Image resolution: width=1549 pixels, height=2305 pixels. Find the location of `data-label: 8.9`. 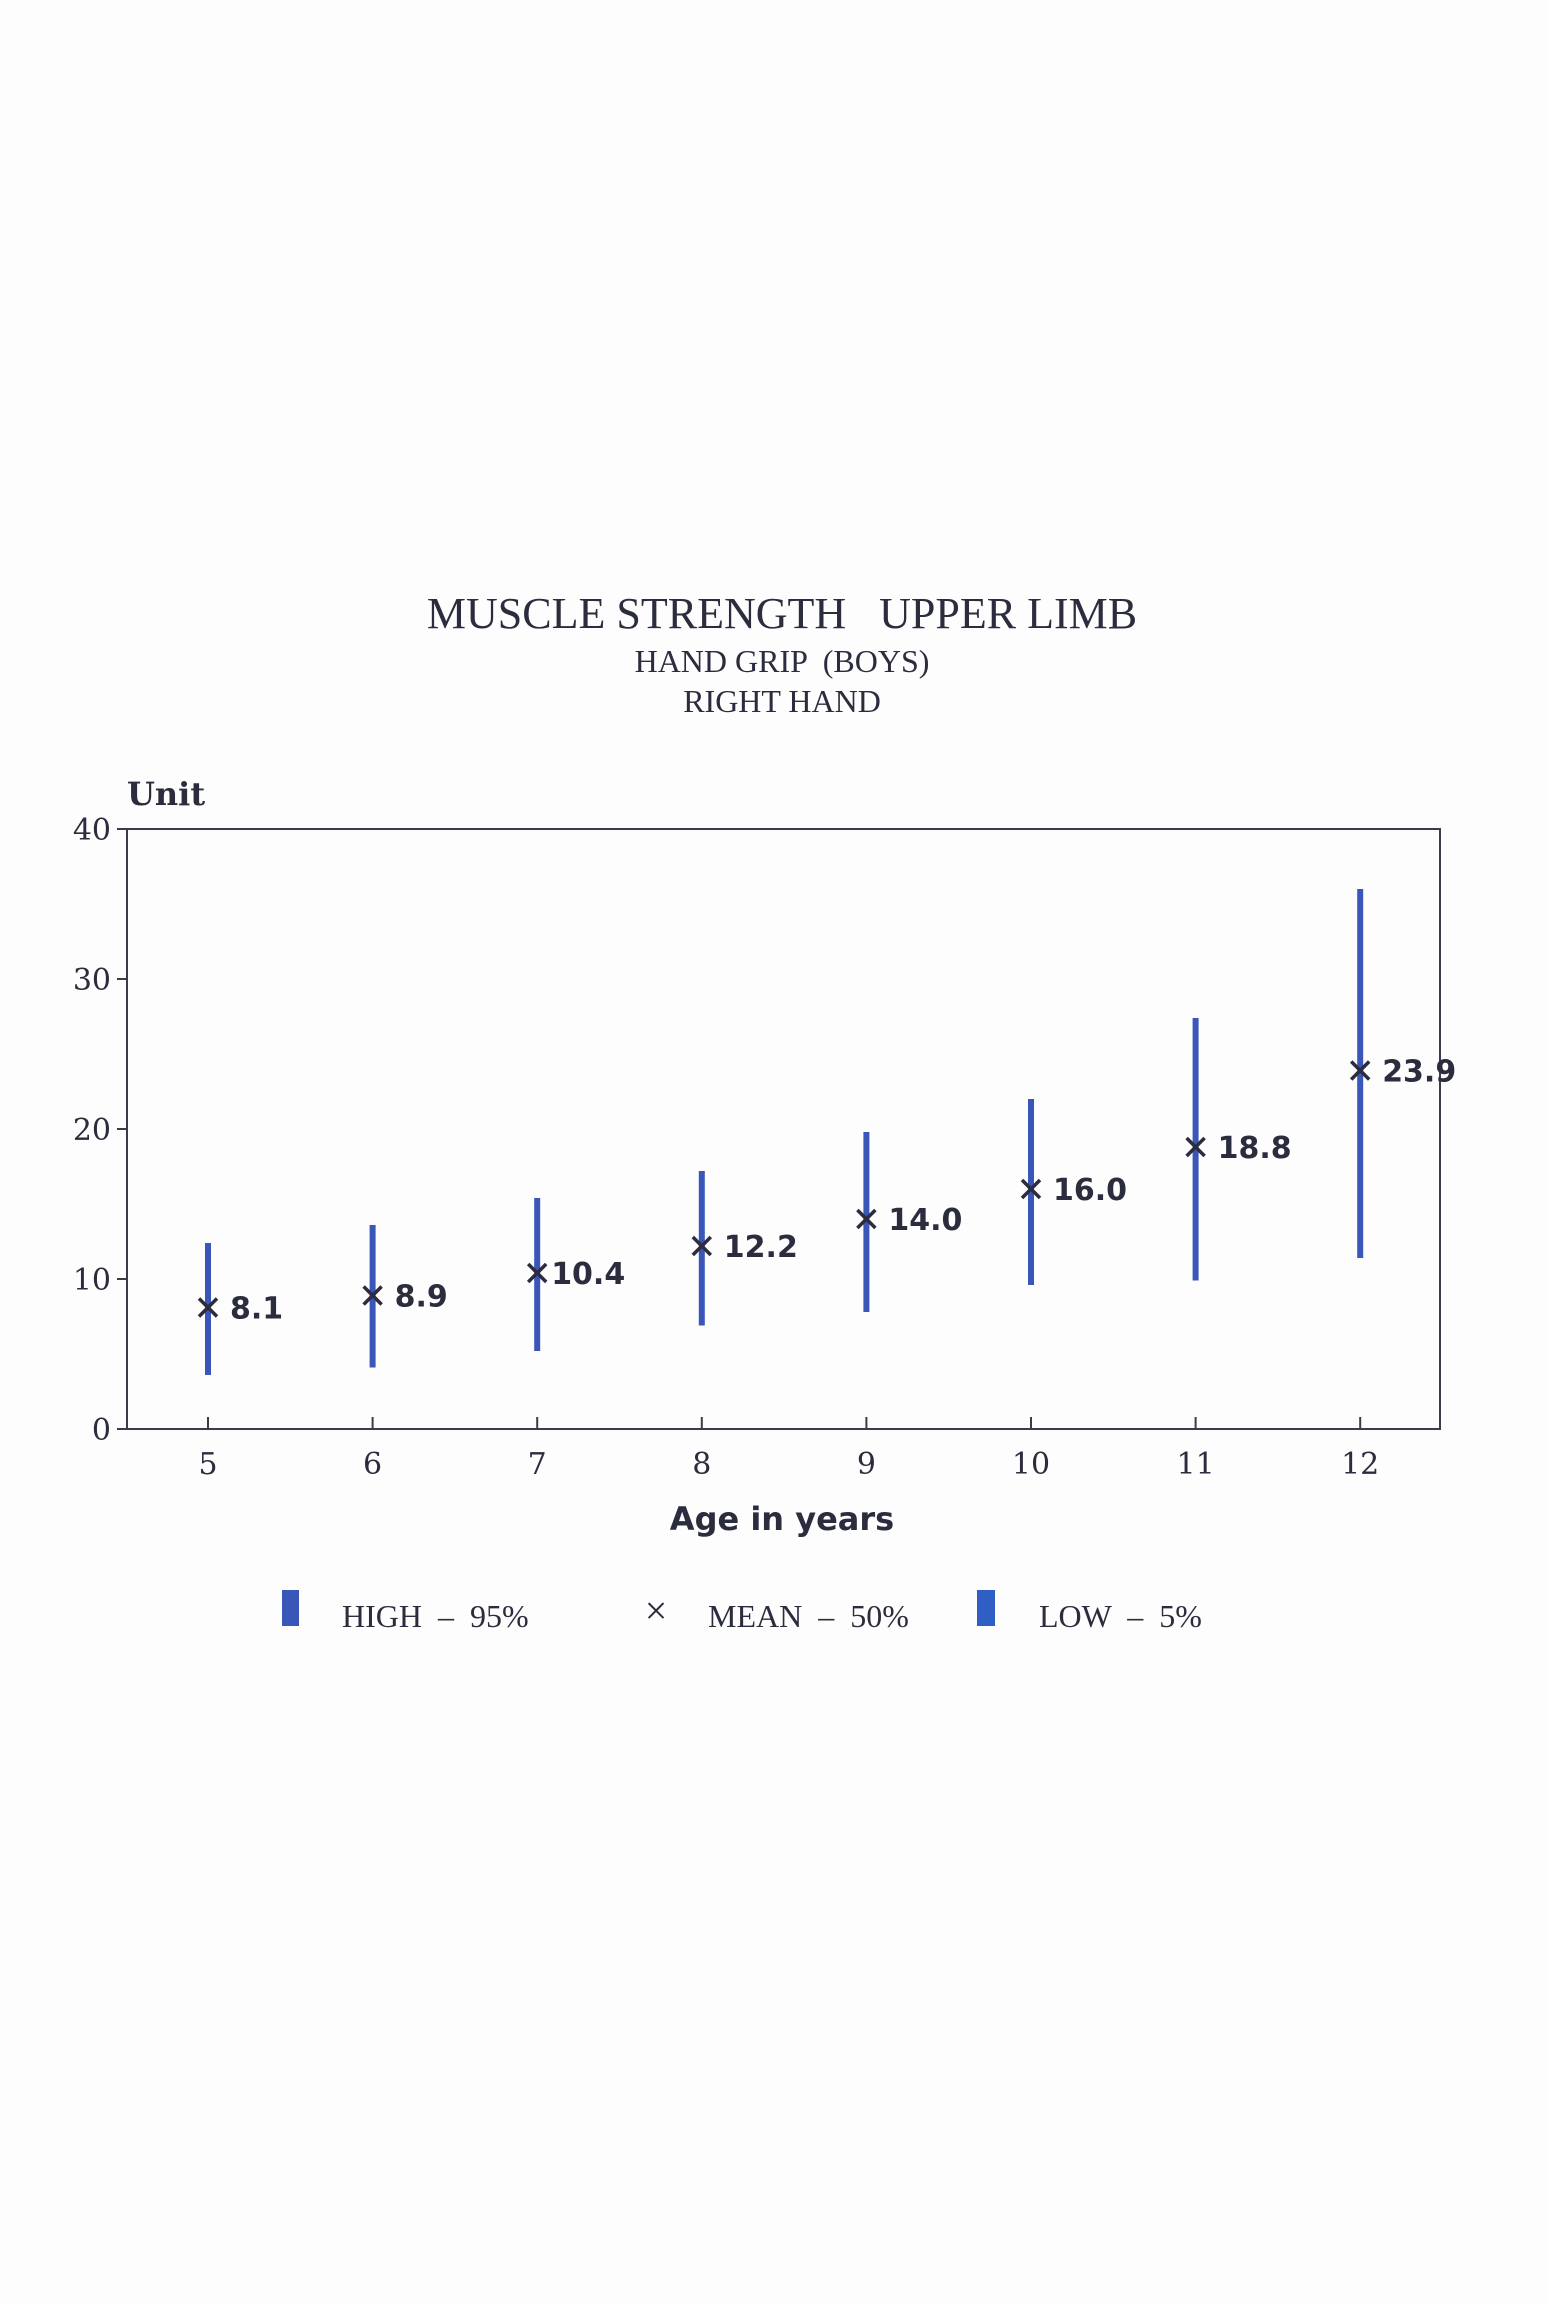

data-label: 8.9 is located at coordinates (421, 1297).